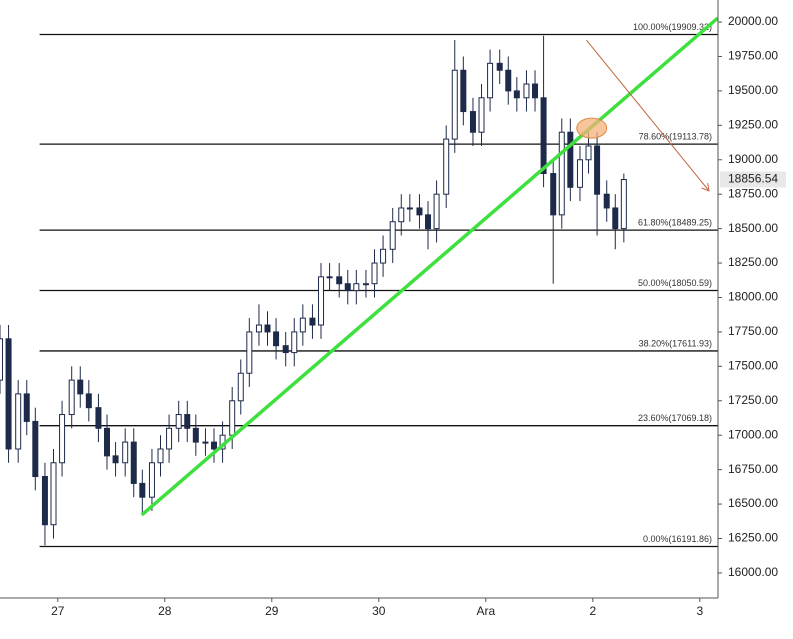  Describe the element at coordinates (672, 27) in the screenshot. I see `fib-label: 100.00%(19909.32)` at that location.